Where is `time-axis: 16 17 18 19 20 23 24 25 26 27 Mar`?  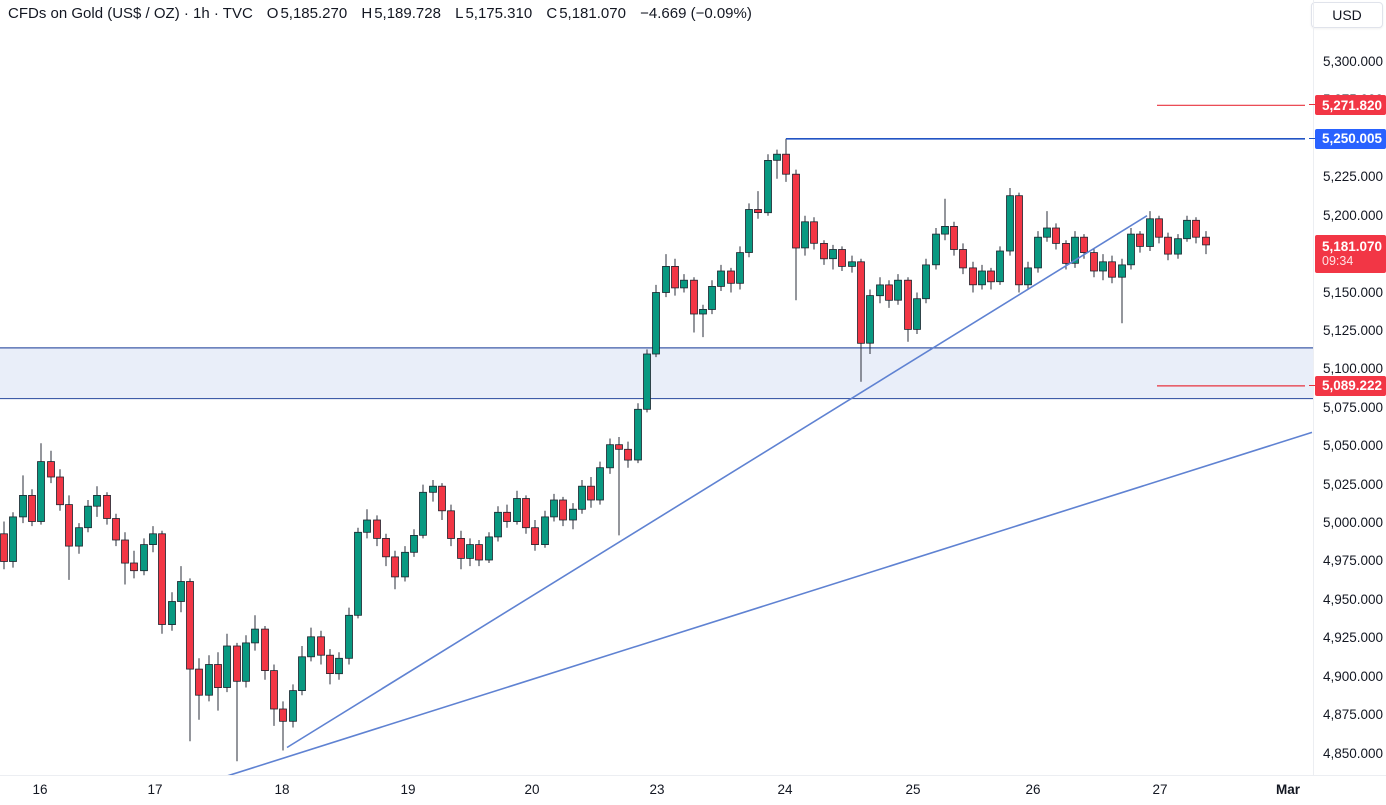 time-axis: 16 17 18 19 20 23 24 25 26 27 Mar is located at coordinates (693, 790).